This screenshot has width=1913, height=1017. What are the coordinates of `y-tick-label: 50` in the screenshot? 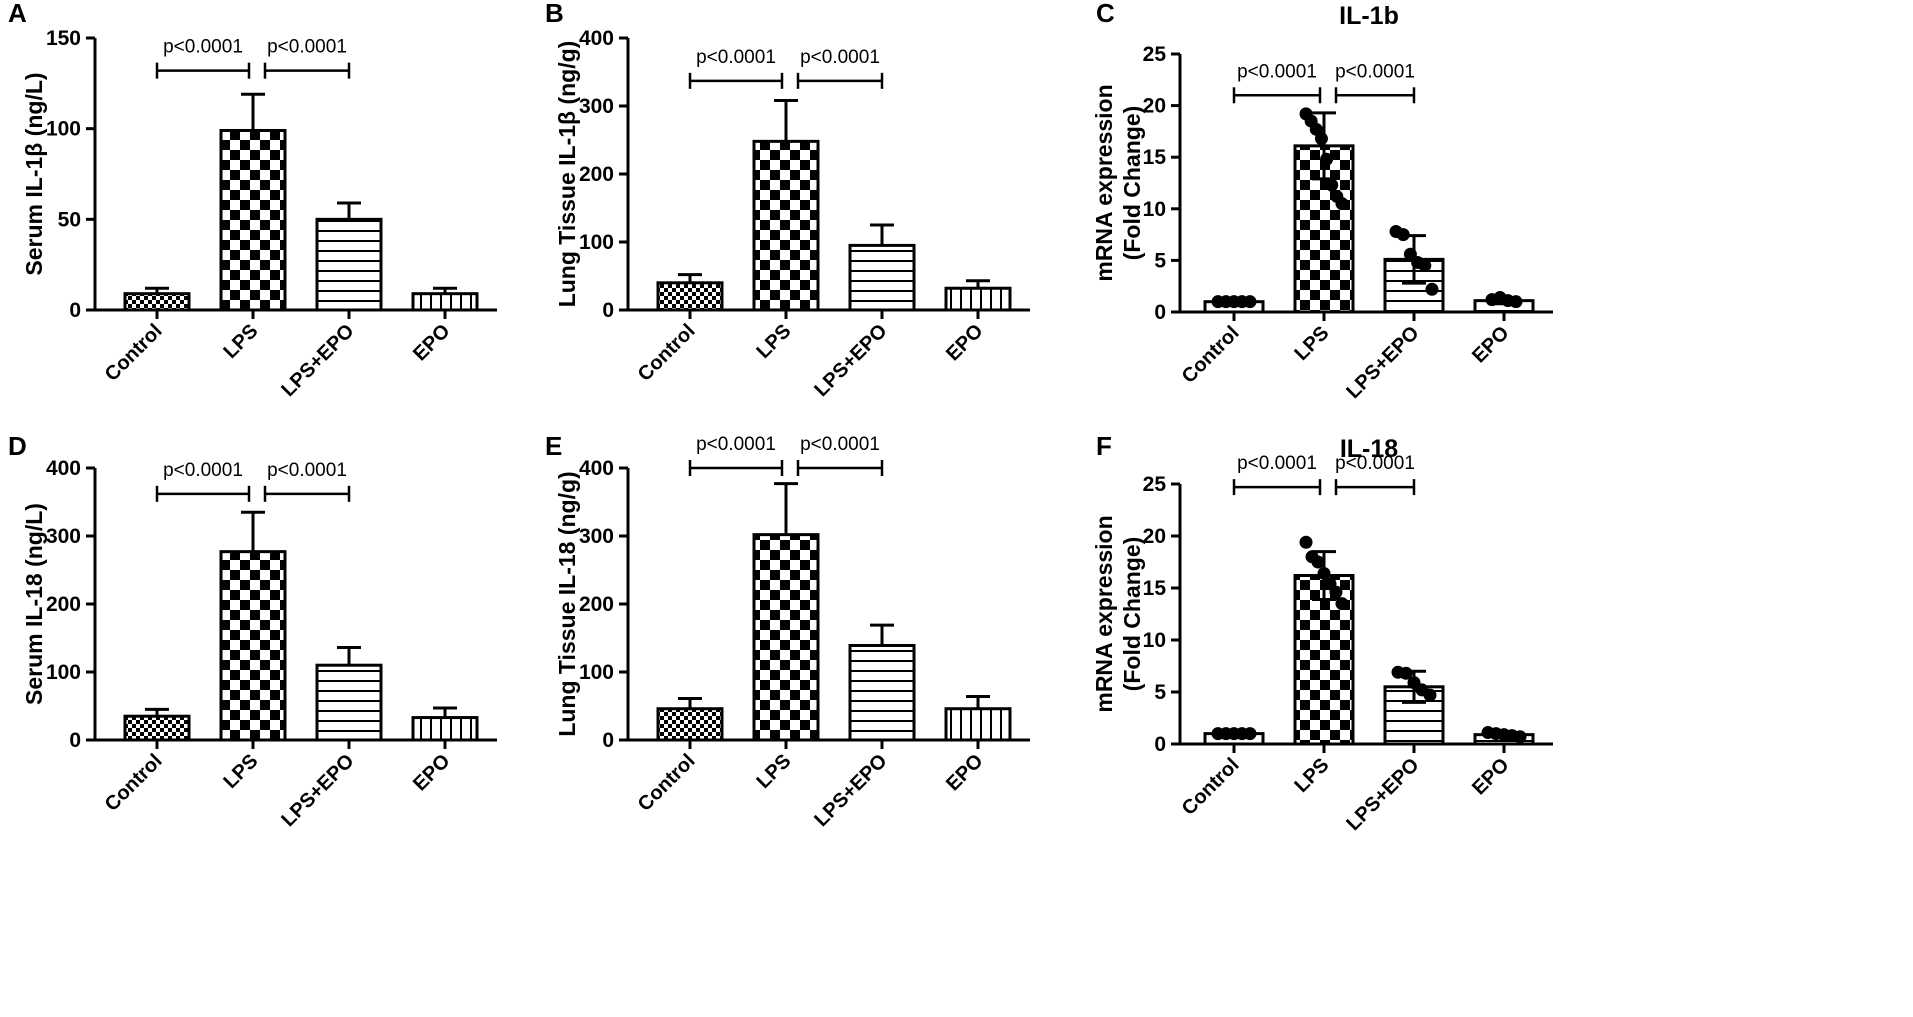 It's located at (69, 219).